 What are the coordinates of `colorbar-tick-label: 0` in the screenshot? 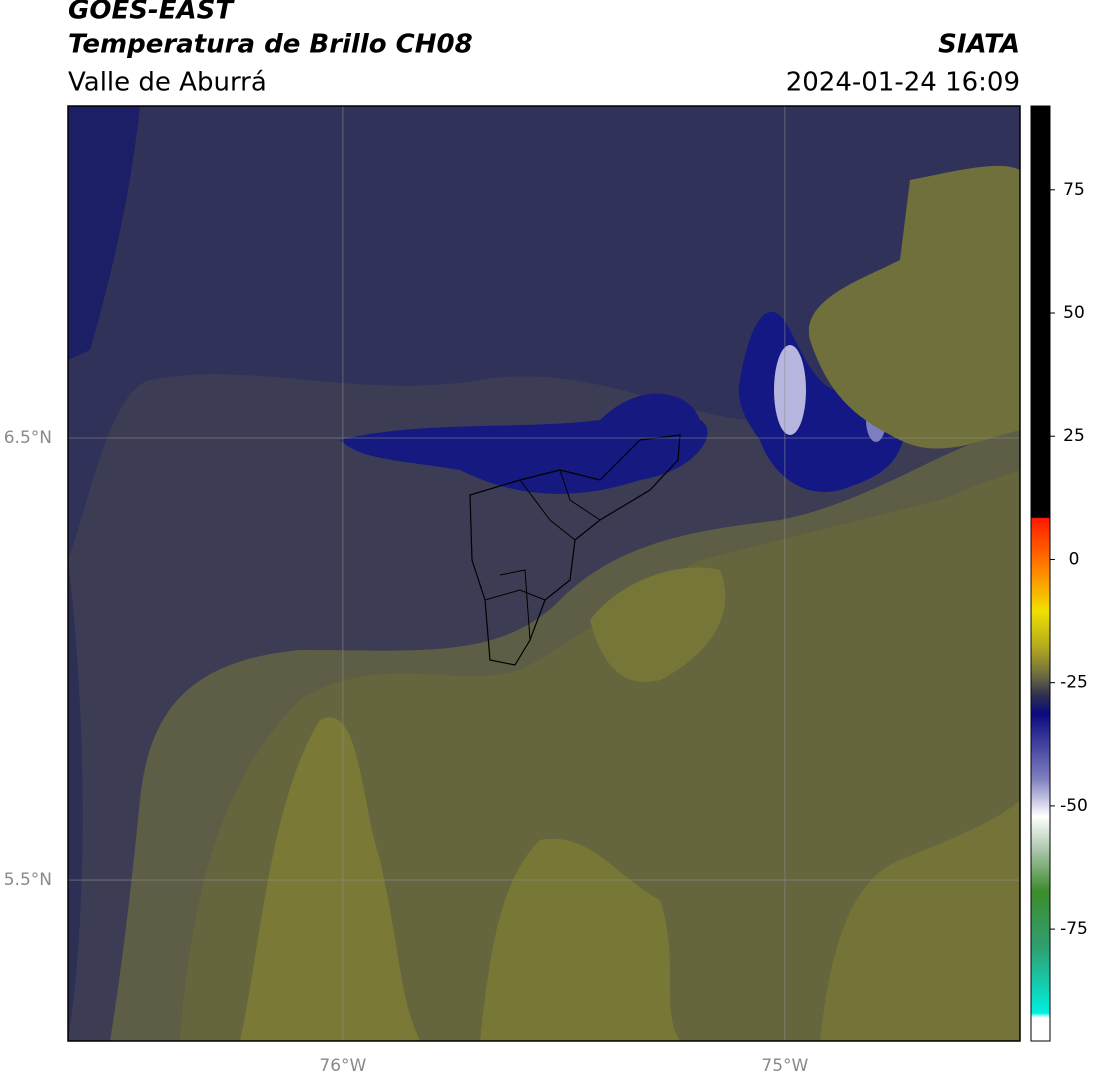 It's located at (1074, 559).